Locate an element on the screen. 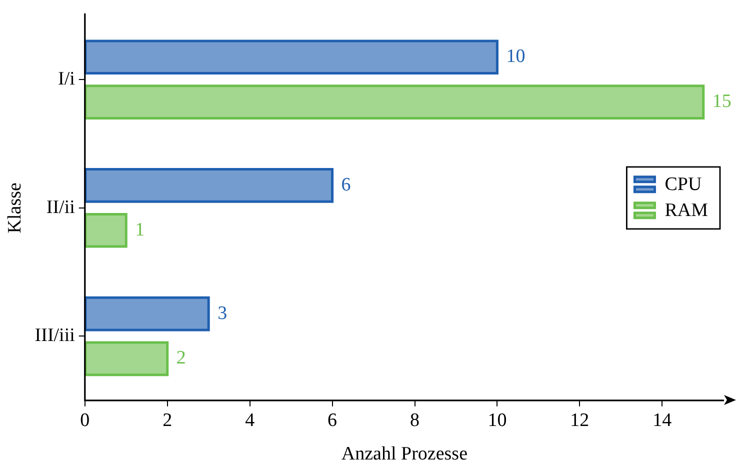  data-label: 6 is located at coordinates (346, 185).